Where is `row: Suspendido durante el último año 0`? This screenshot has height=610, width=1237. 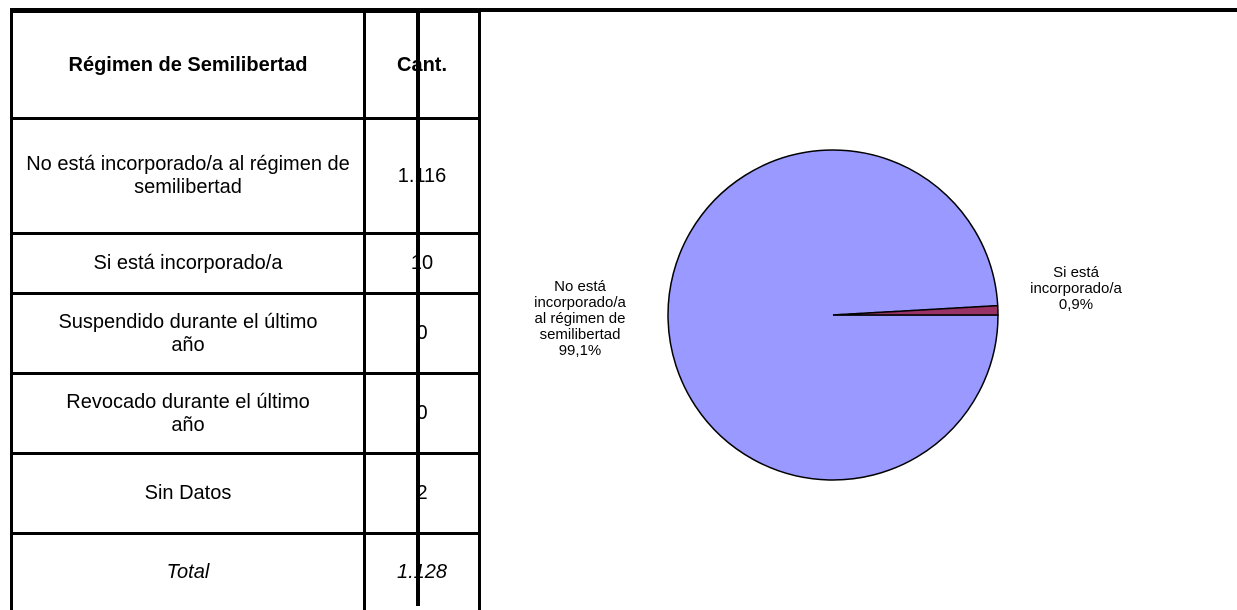 row: Suspendido durante el último año 0 is located at coordinates (245, 333).